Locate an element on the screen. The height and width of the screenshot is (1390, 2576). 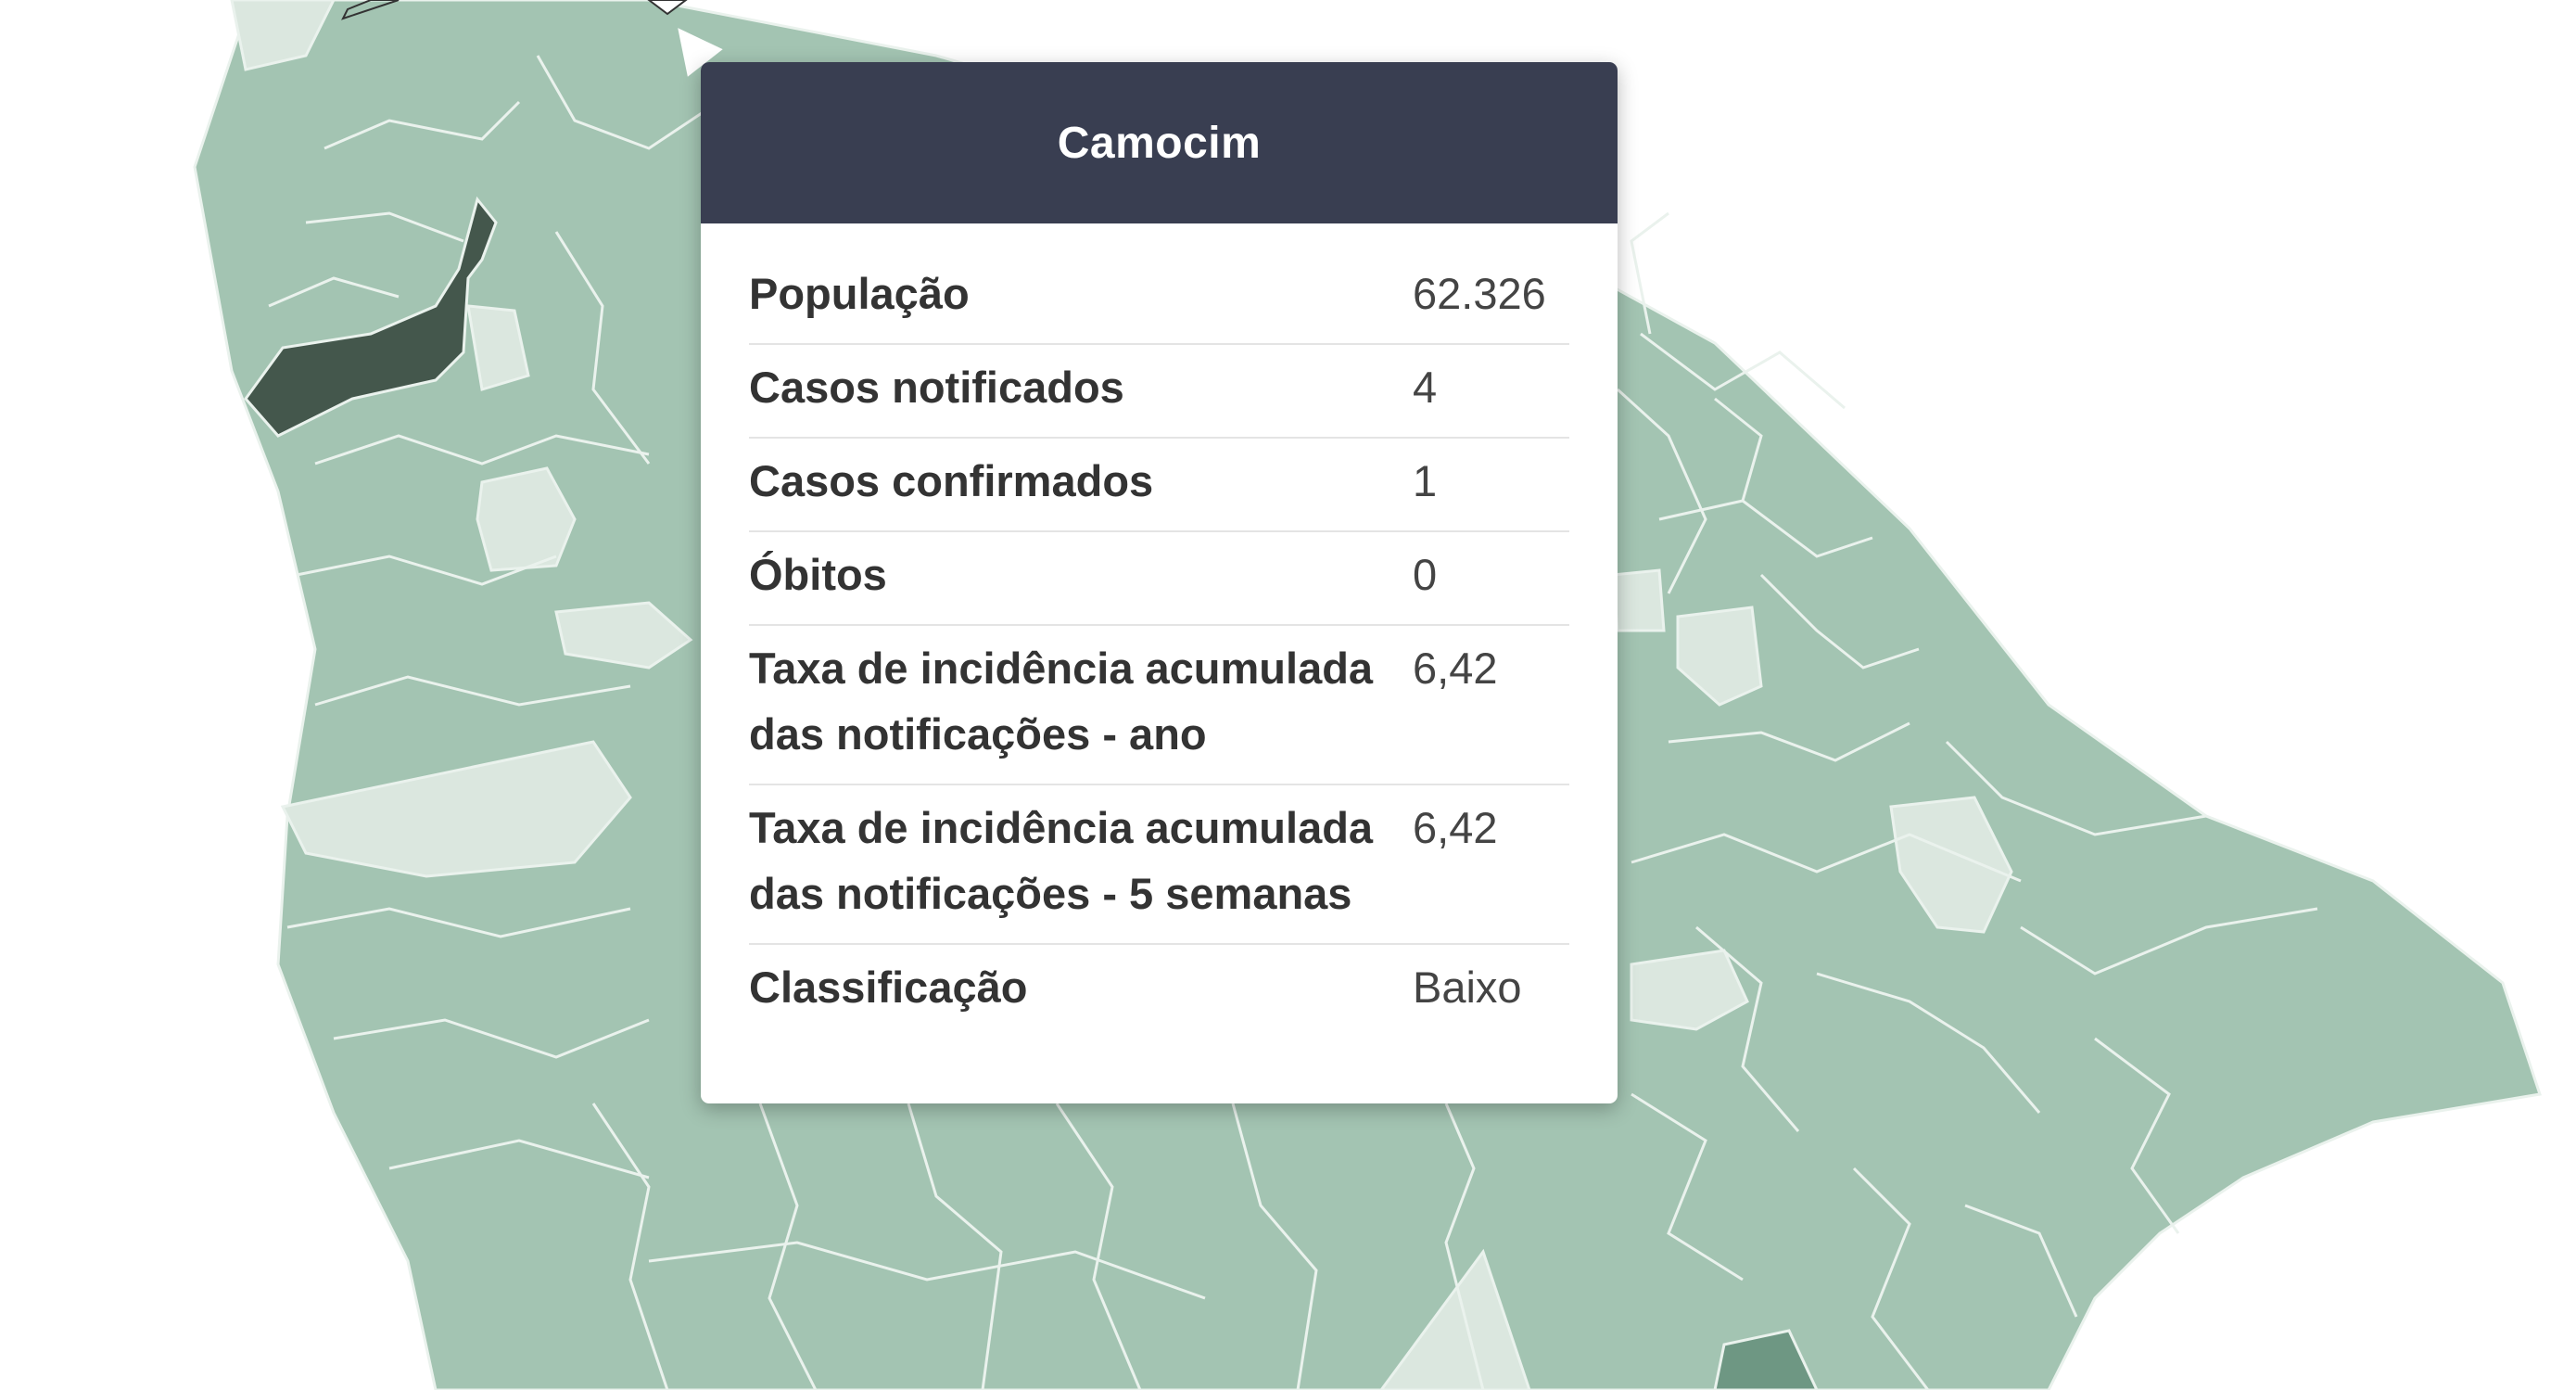
municipality-camocim is located at coordinates (371, 317).